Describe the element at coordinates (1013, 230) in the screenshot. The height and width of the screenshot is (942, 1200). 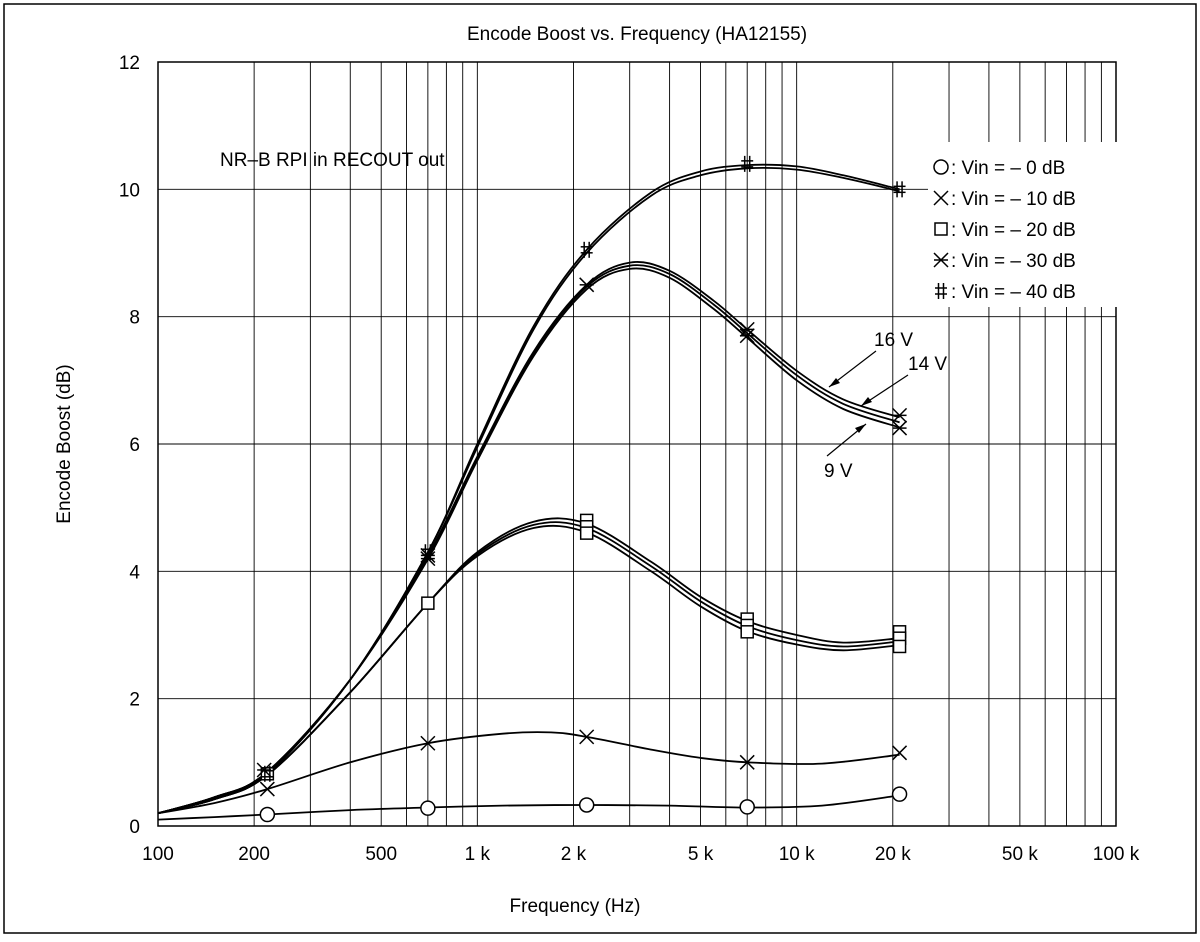
I see `legend-label-square: : Vin = – 20 dB` at that location.